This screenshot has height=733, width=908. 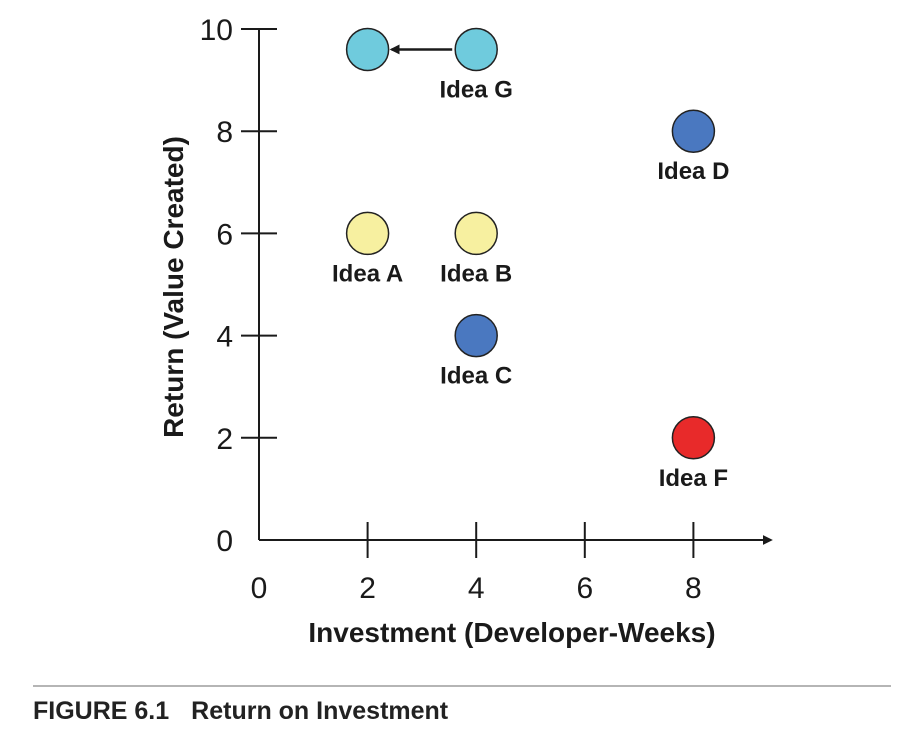 What do you see at coordinates (216, 30) in the screenshot?
I see `y-tick-label: 10` at bounding box center [216, 30].